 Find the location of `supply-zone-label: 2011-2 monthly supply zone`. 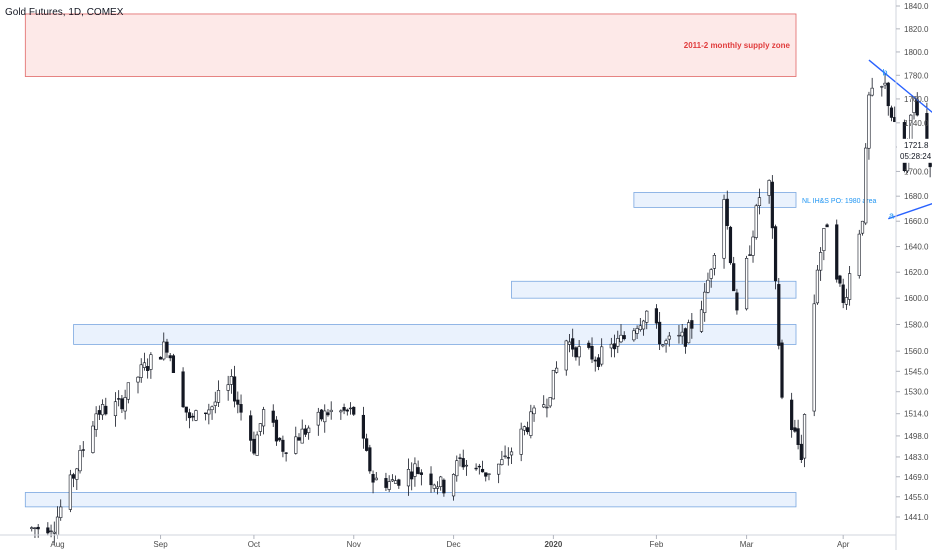

supply-zone-label: 2011-2 monthly supply zone is located at coordinates (737, 45).